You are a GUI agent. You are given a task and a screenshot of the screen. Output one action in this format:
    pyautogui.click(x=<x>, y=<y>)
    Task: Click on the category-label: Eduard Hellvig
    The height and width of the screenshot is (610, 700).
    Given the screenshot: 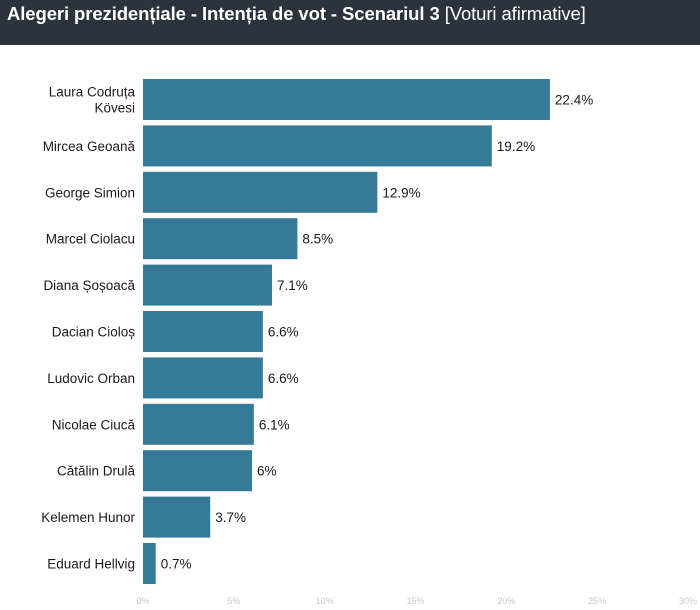 What is the action you would take?
    pyautogui.click(x=91, y=564)
    